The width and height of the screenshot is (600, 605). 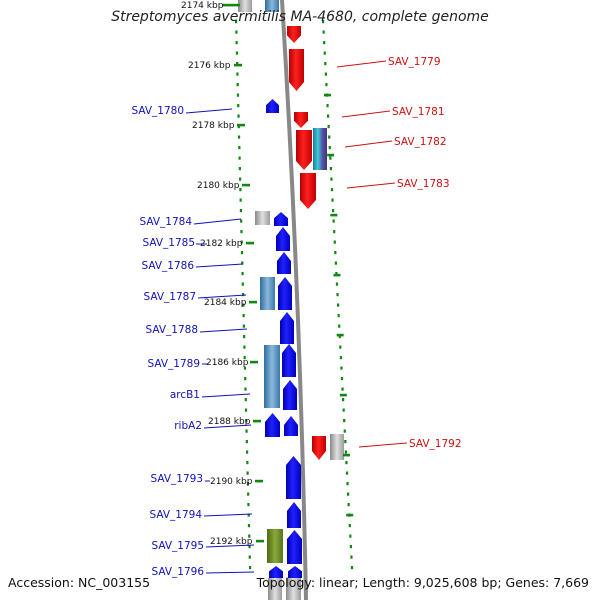 I want to click on kbp-tick: 2190 kbp, so click(x=236, y=482).